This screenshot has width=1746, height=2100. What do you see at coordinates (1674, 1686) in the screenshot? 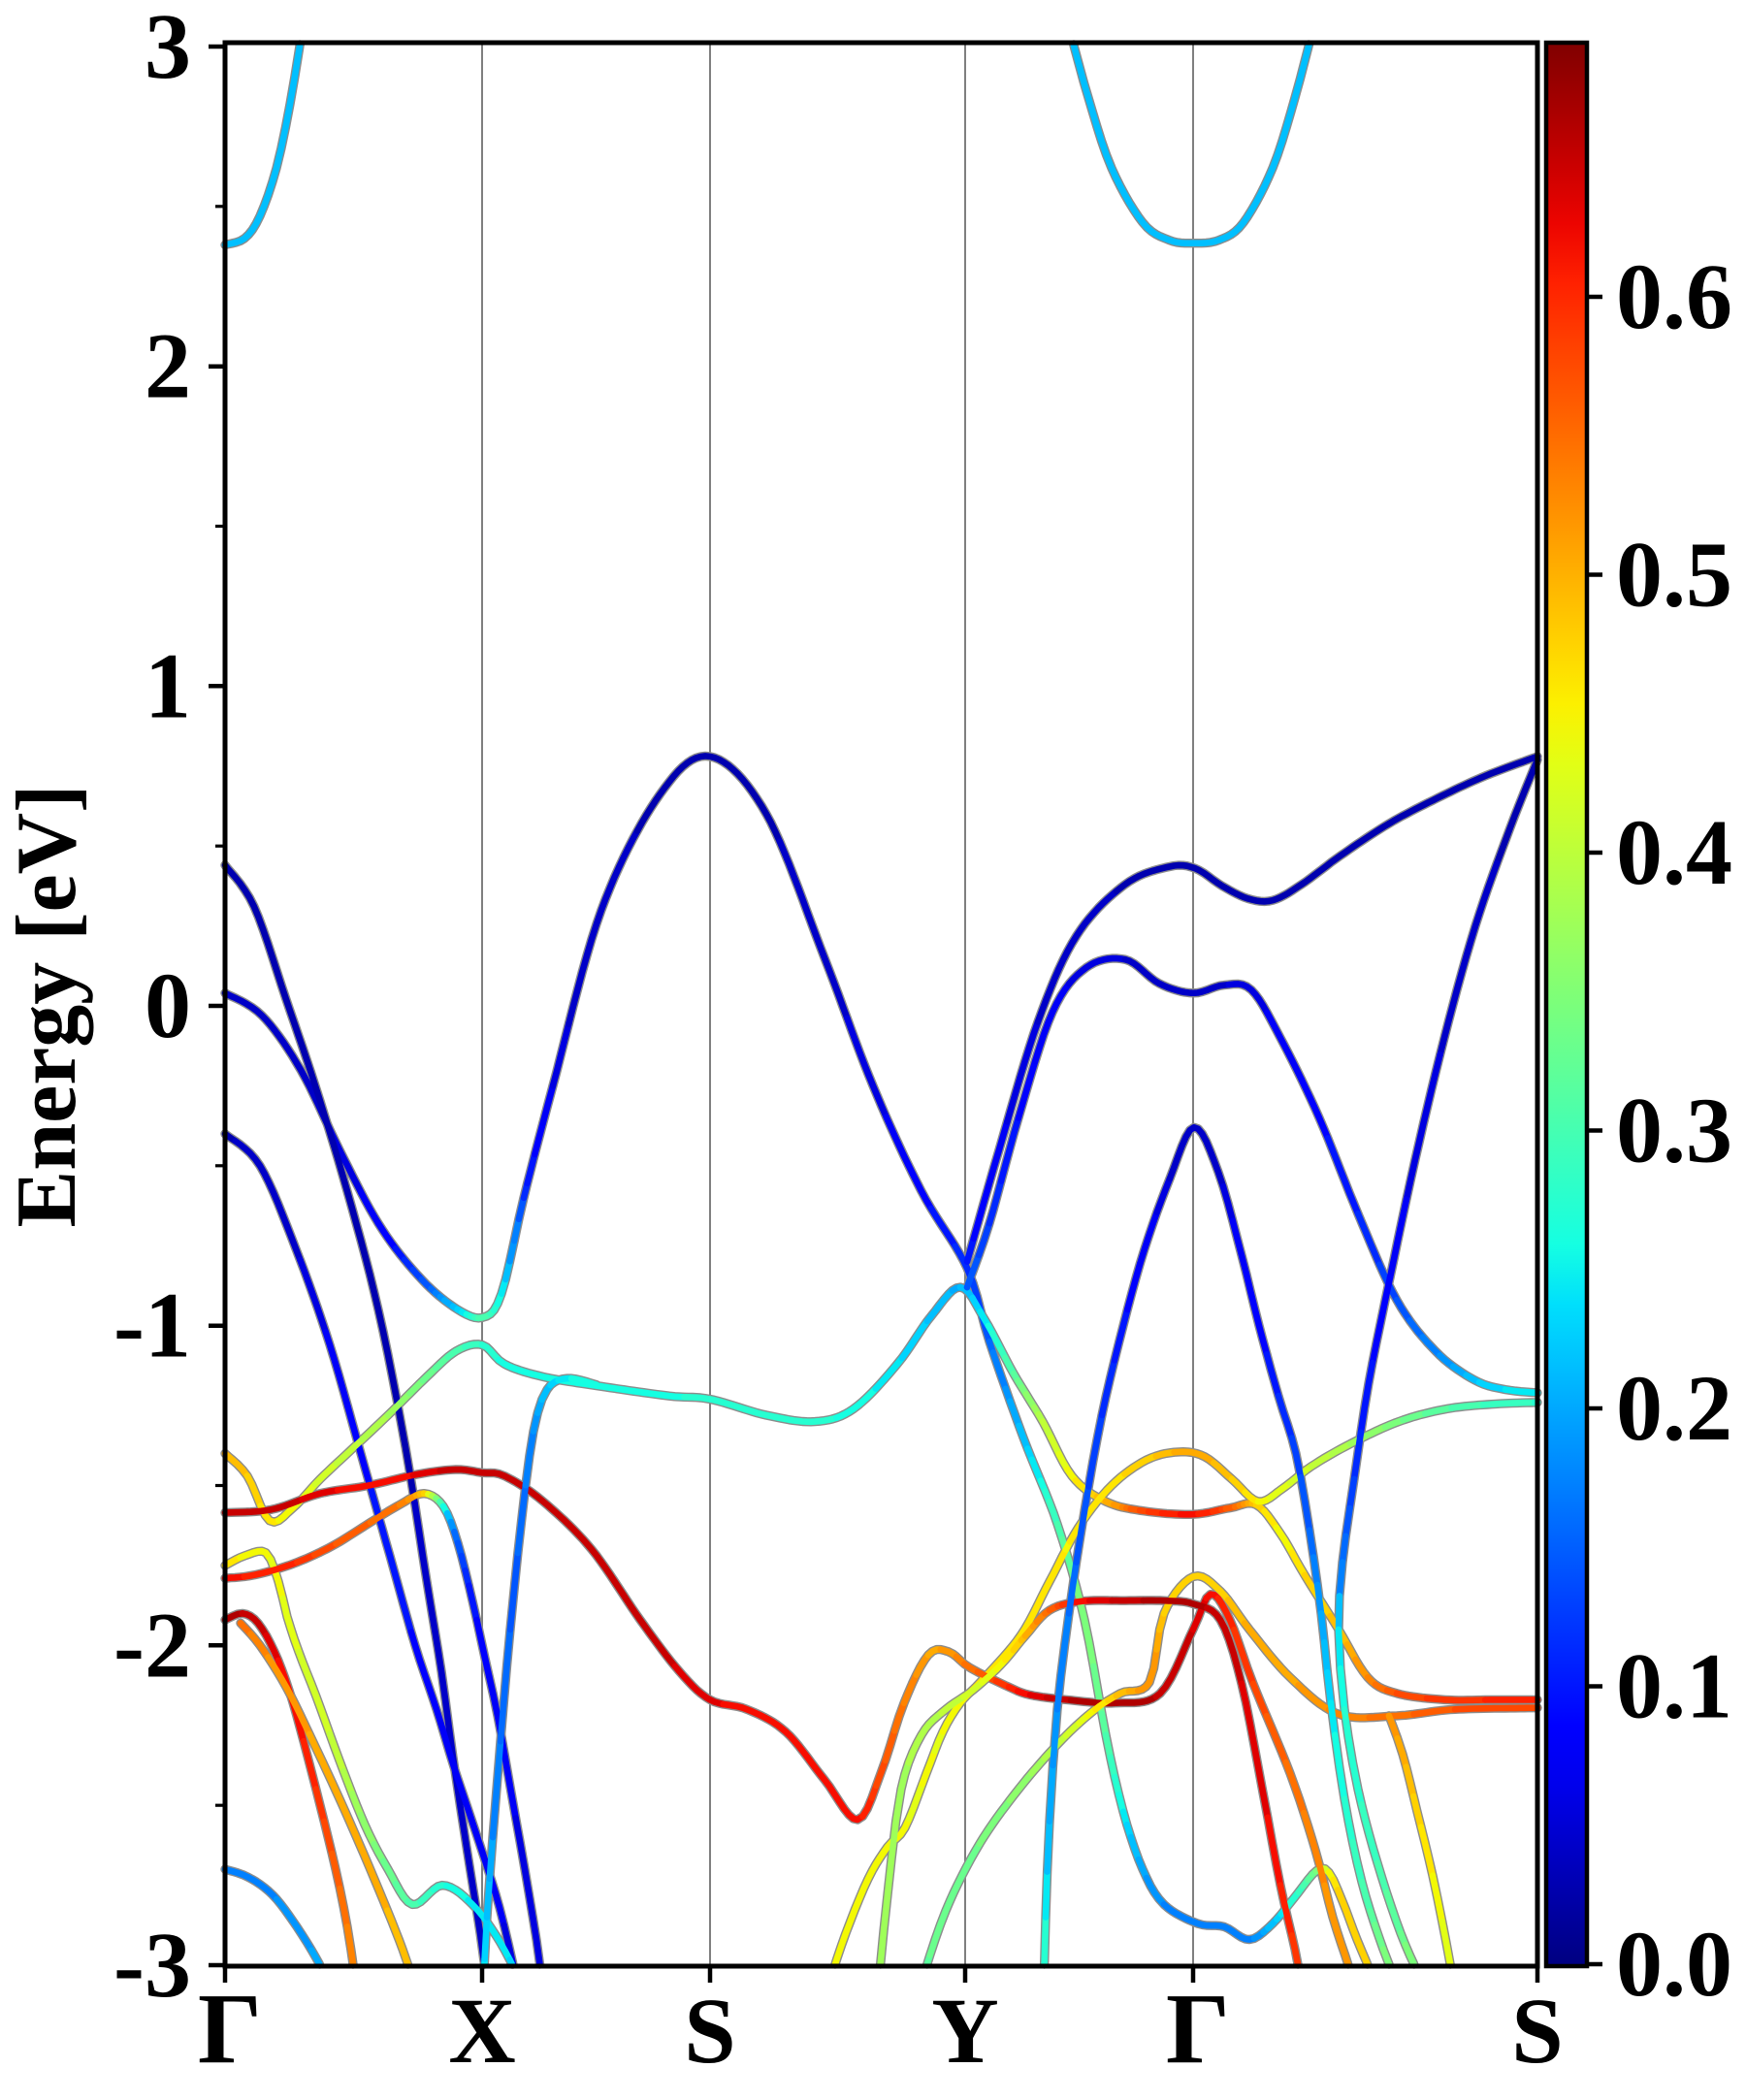
I see `svg-text: 0.1` at bounding box center [1674, 1686].